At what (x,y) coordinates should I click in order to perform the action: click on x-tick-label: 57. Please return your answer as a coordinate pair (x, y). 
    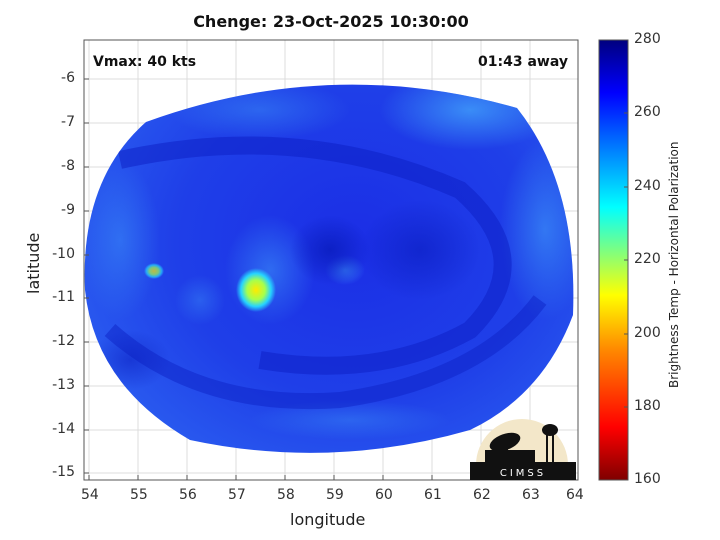
    Looking at the image, I should click on (237, 495).